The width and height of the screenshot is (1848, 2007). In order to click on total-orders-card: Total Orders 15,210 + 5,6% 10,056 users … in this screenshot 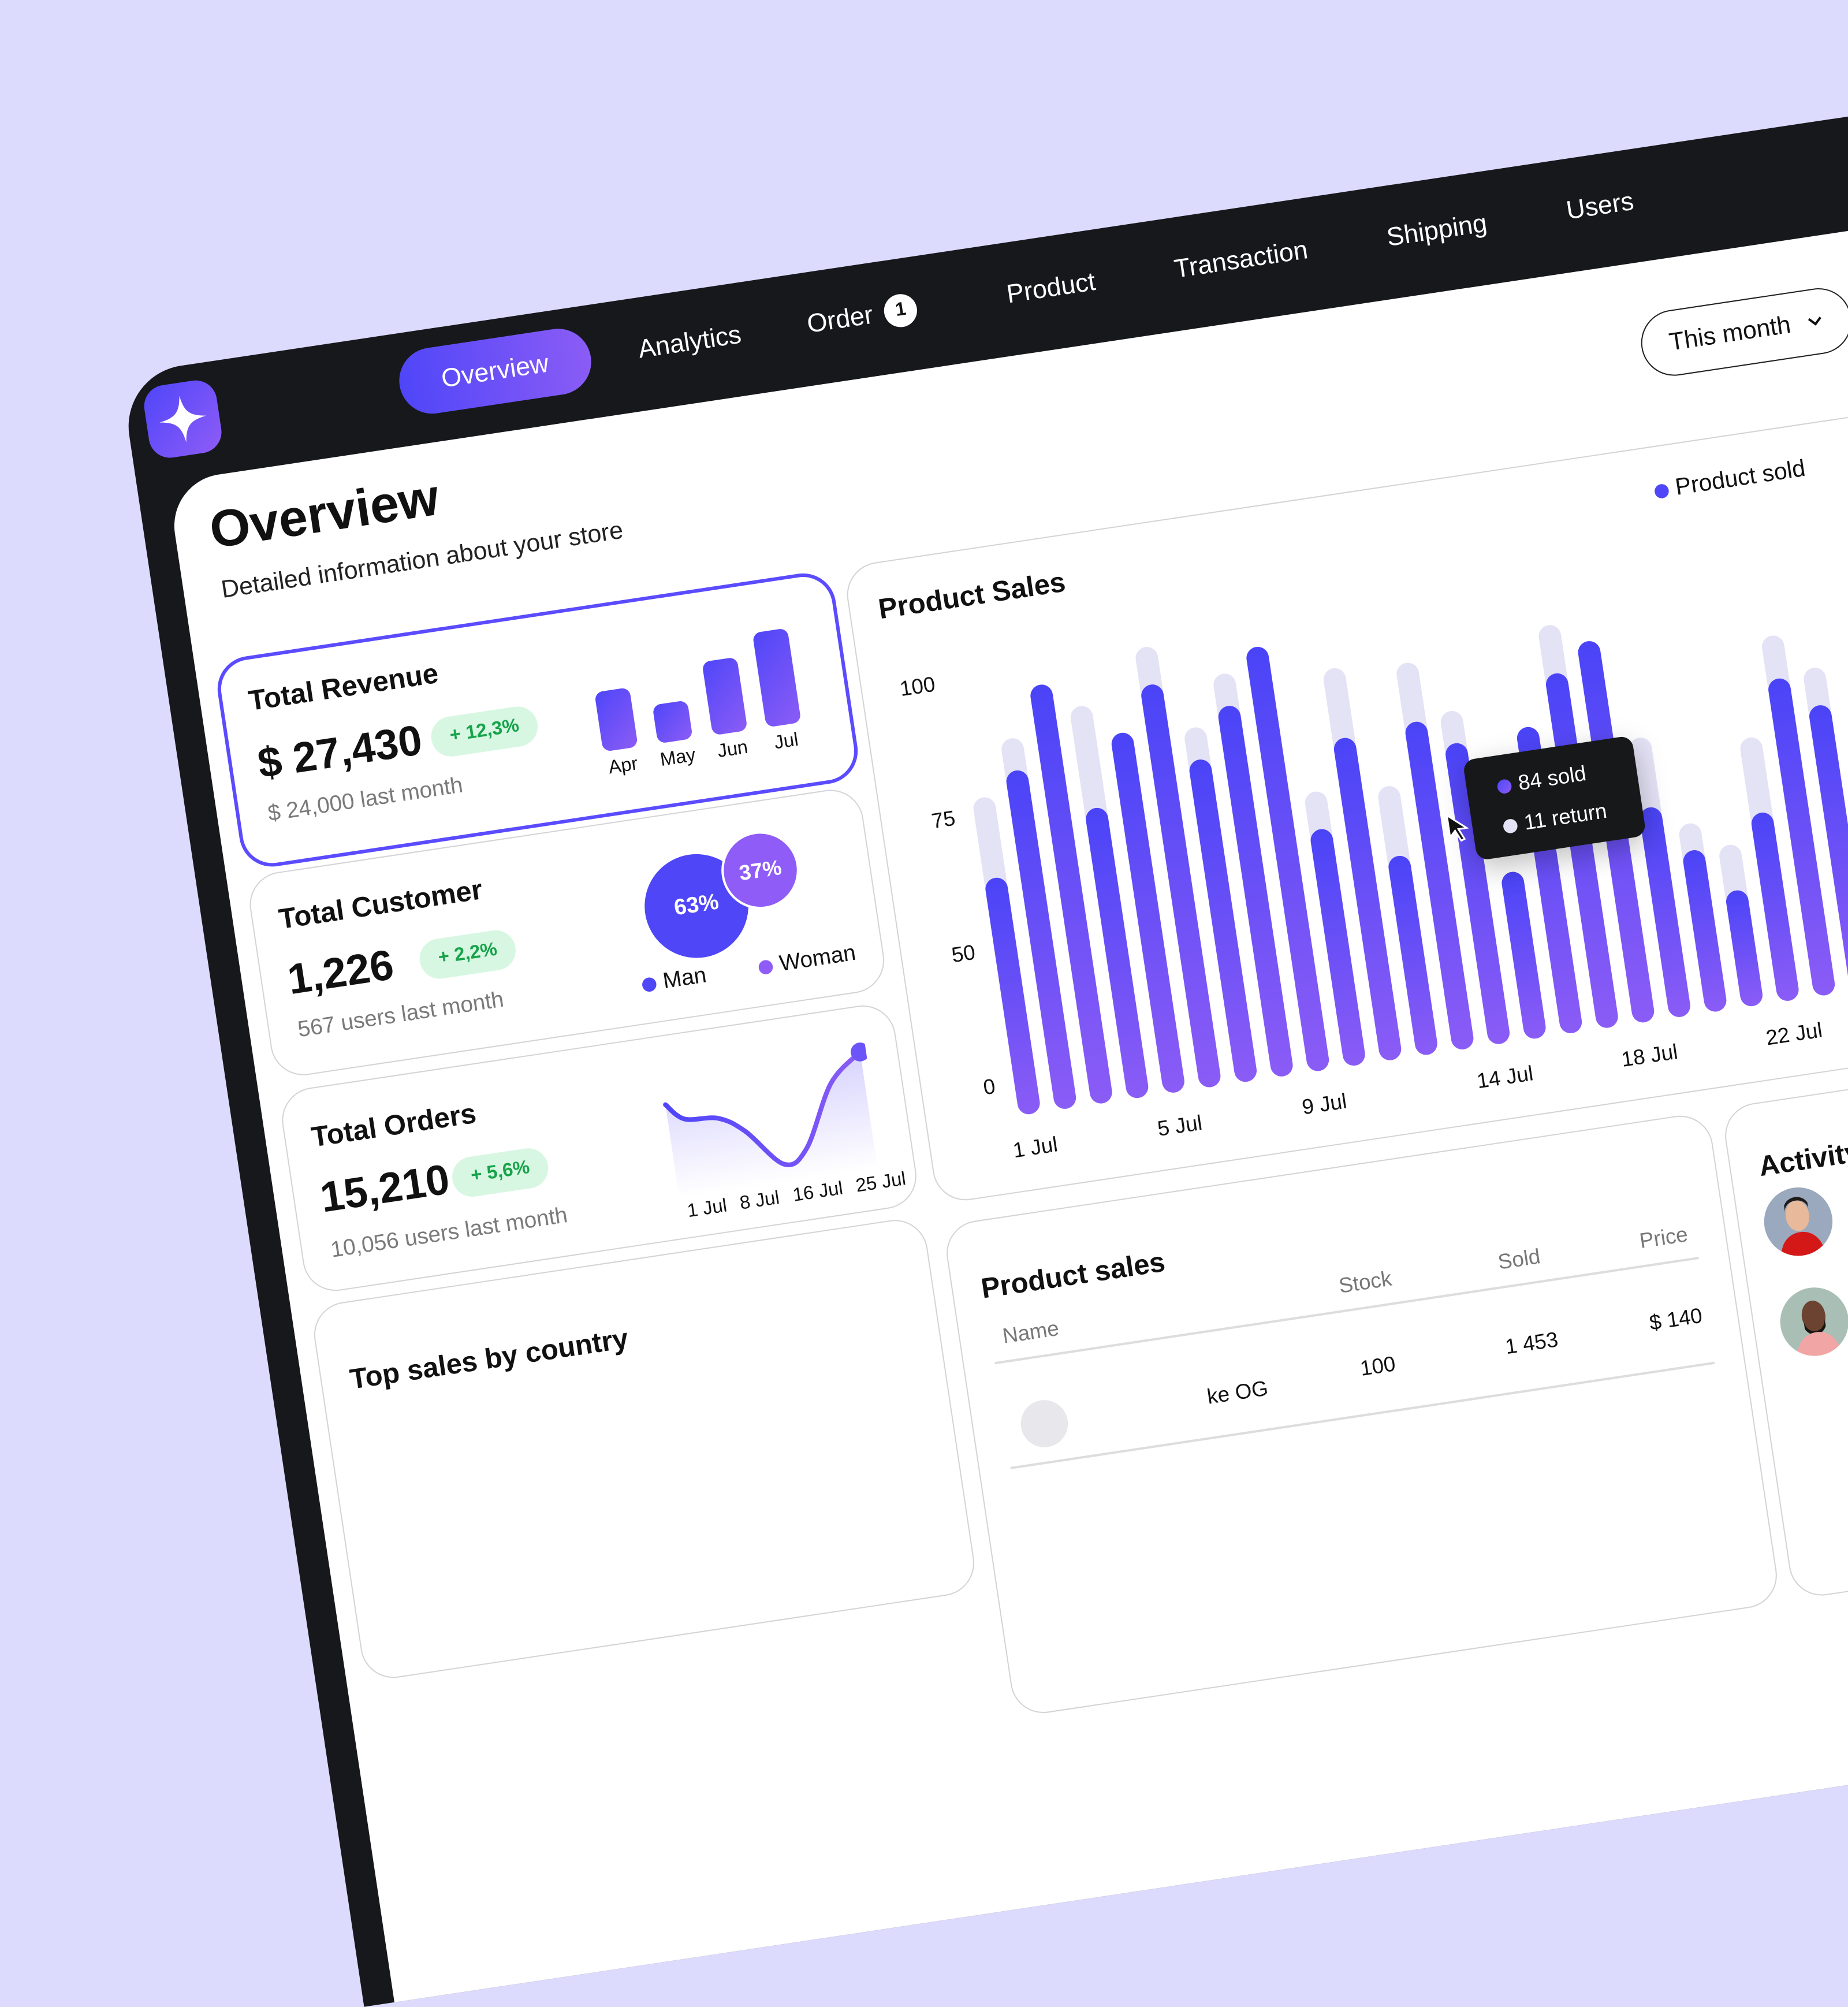, I will do `click(599, 1148)`.